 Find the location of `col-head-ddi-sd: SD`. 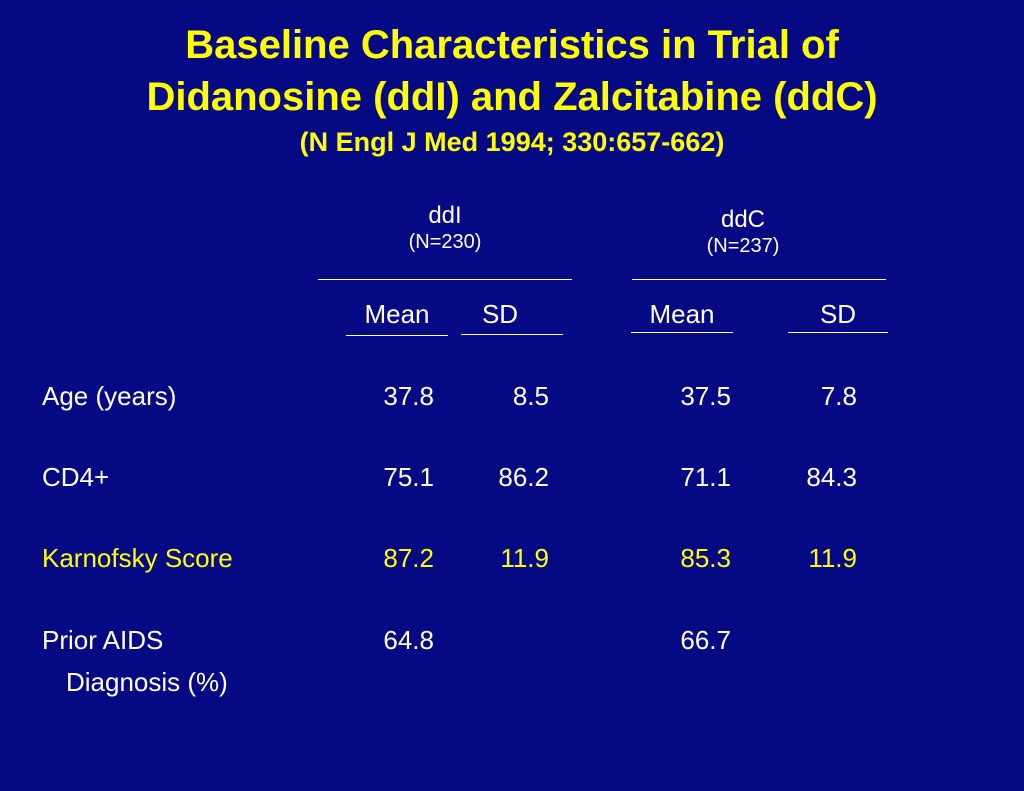

col-head-ddi-sd: SD is located at coordinates (500, 314).